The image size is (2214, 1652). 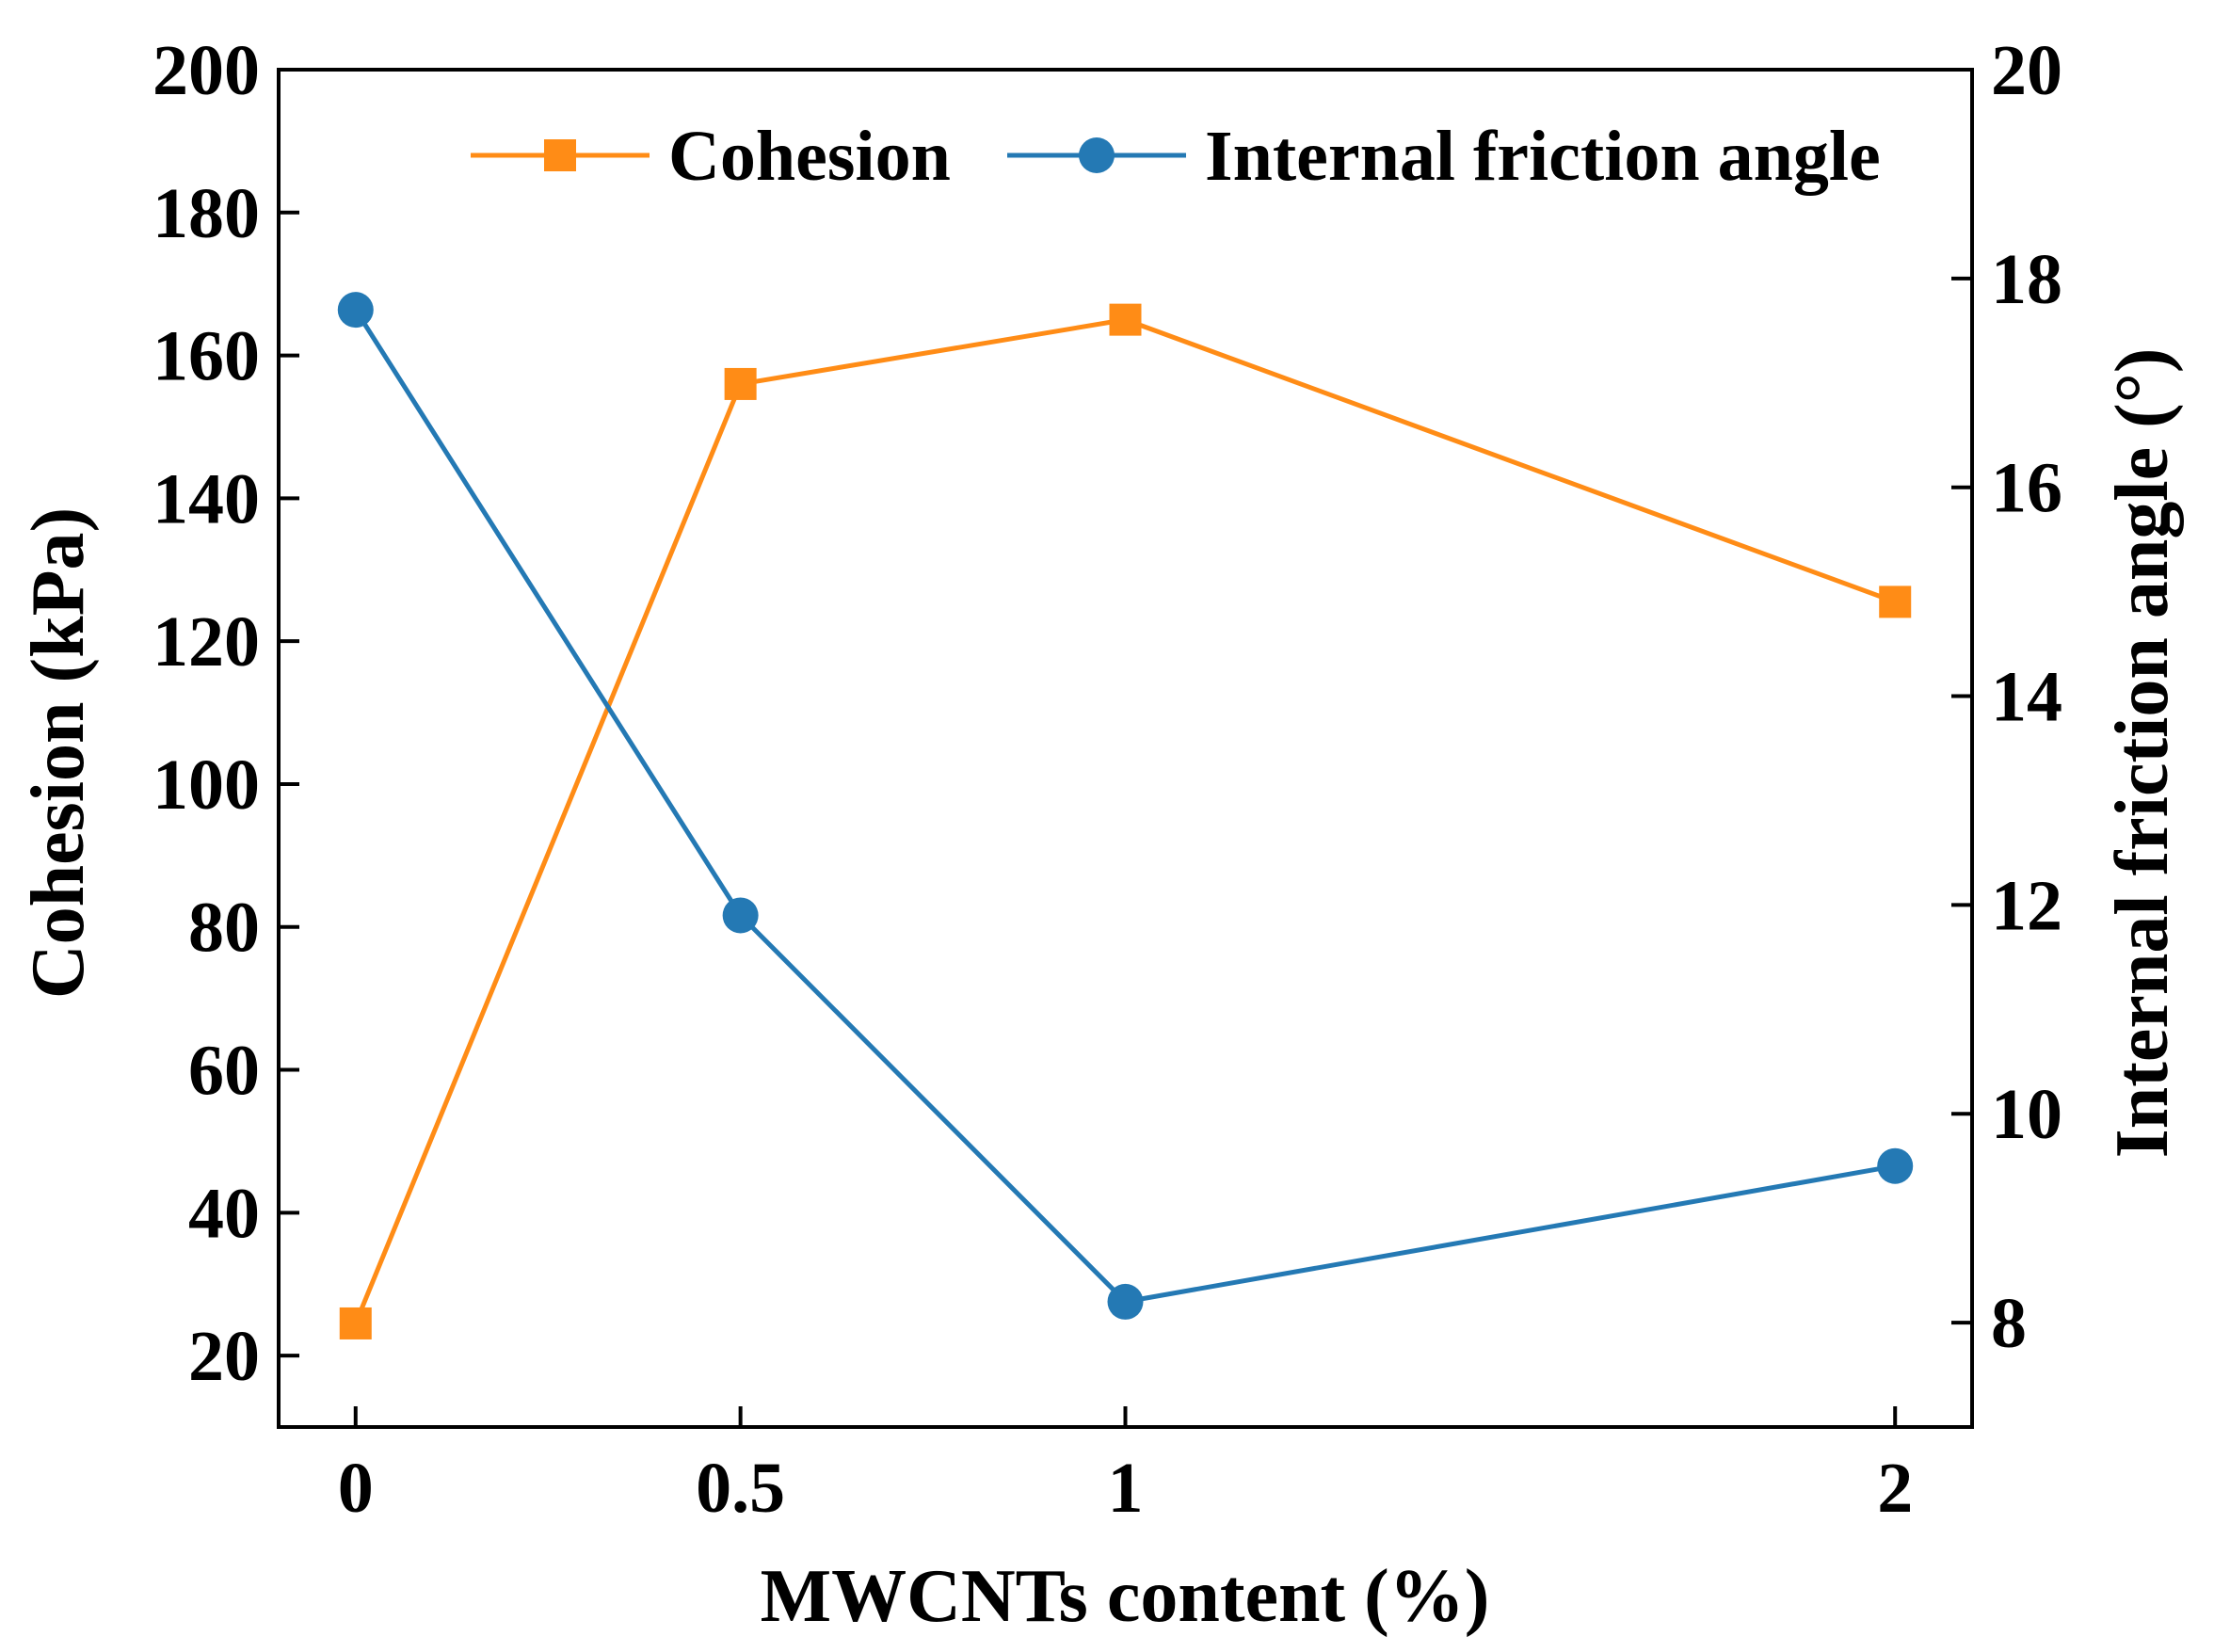 What do you see at coordinates (1543, 156) in the screenshot?
I see `legend-internal-friction-angle-label: Internal friction angle` at bounding box center [1543, 156].